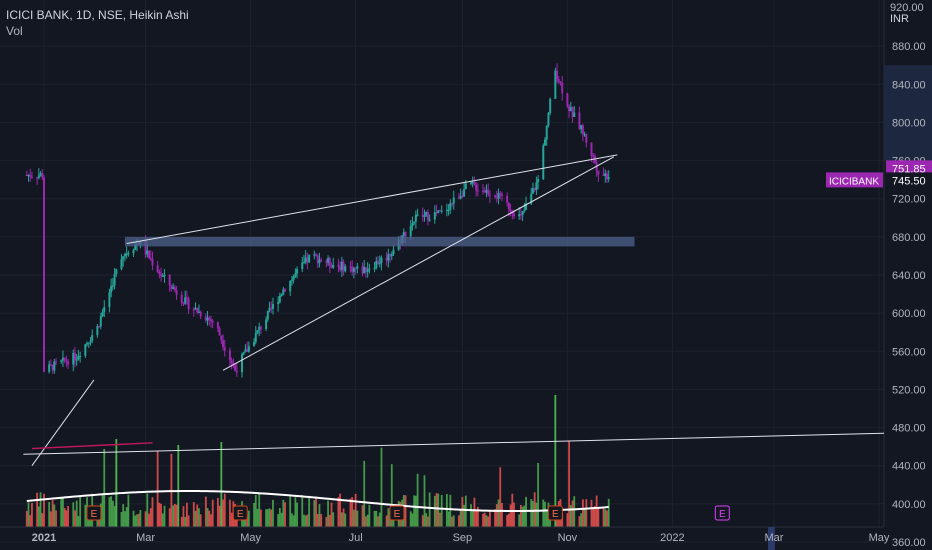 Image resolution: width=932 pixels, height=550 pixels. What do you see at coordinates (879, 538) in the screenshot?
I see `x-tick-label: May` at bounding box center [879, 538].